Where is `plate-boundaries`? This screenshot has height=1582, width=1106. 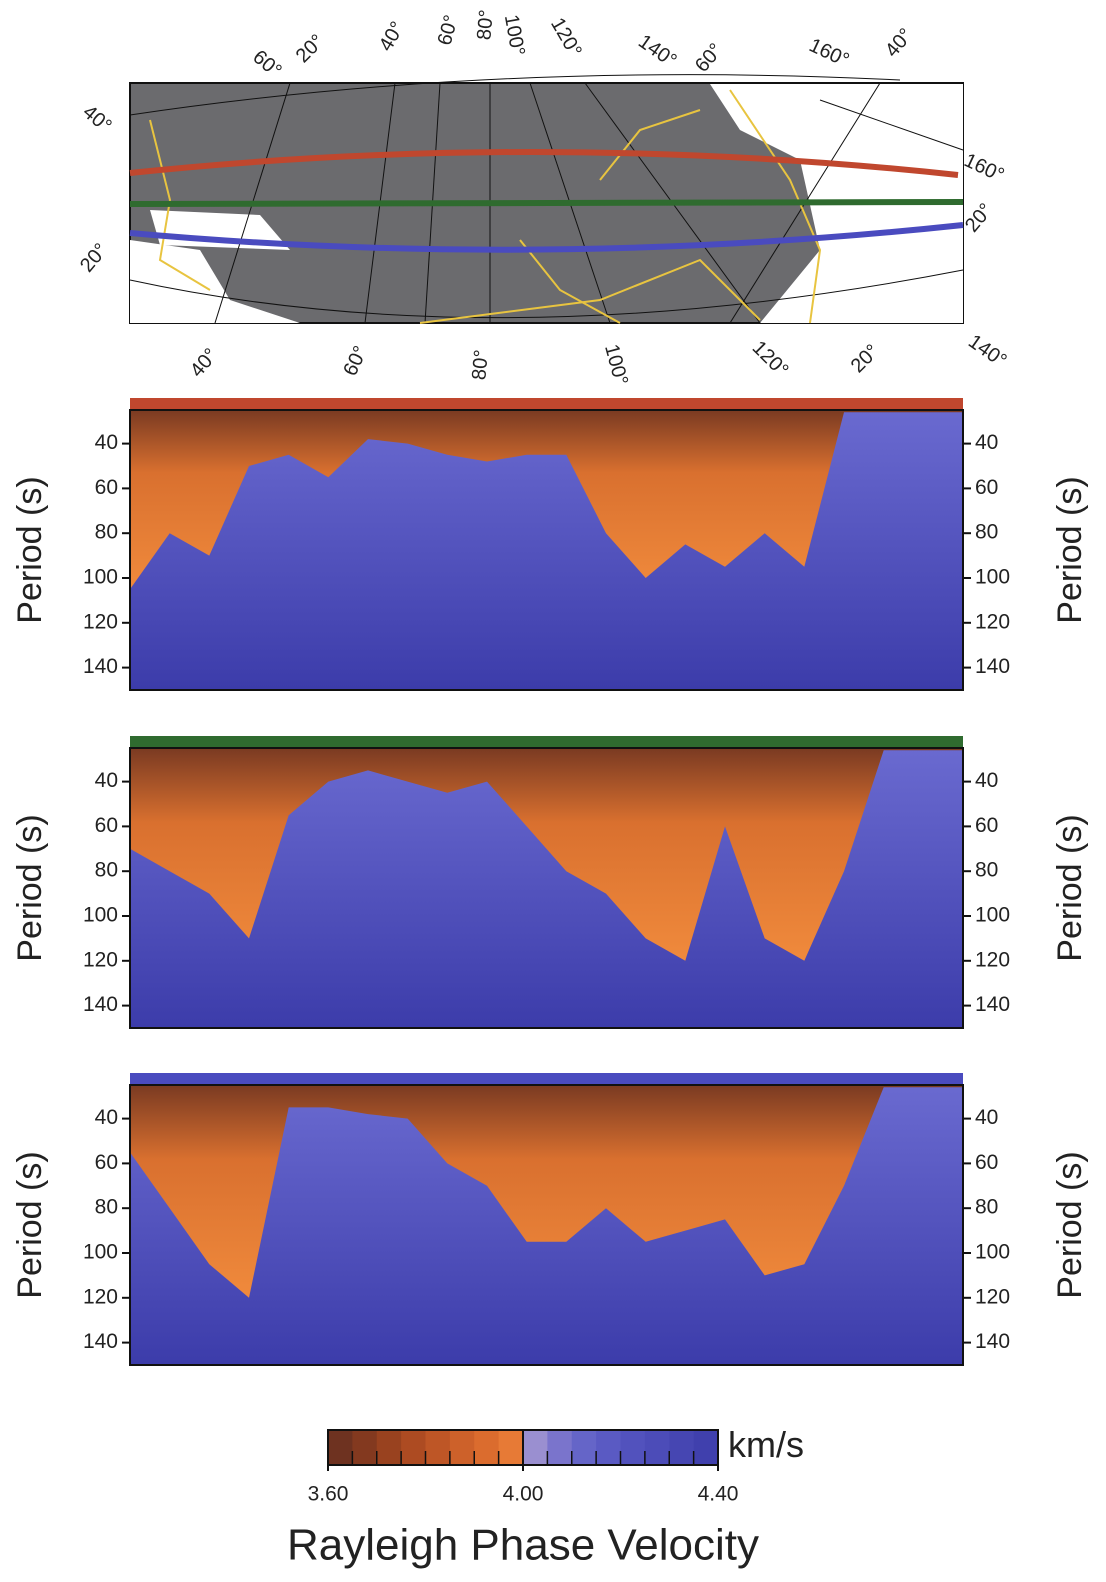
plate-boundaries is located at coordinates (485, 206).